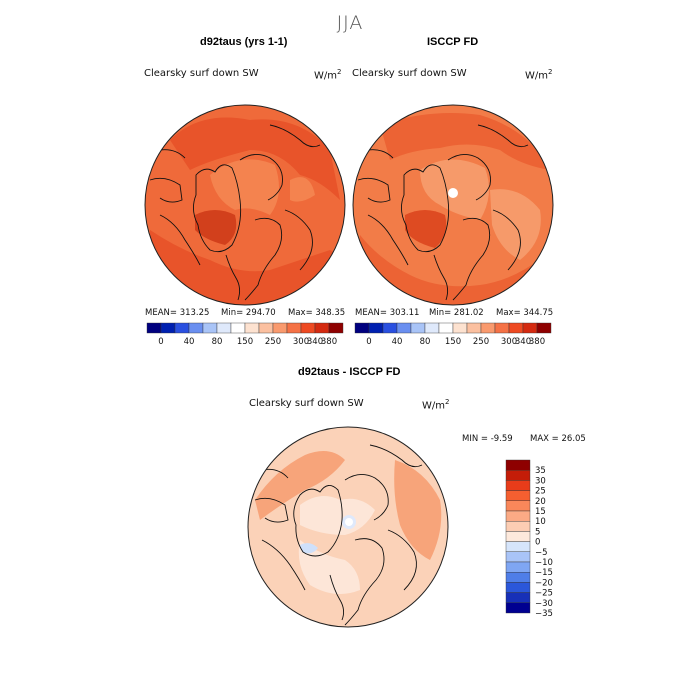 The width and height of the screenshot is (700, 700). Describe the element at coordinates (216, 227) in the screenshot. I see `left-map-greenland-region` at that location.